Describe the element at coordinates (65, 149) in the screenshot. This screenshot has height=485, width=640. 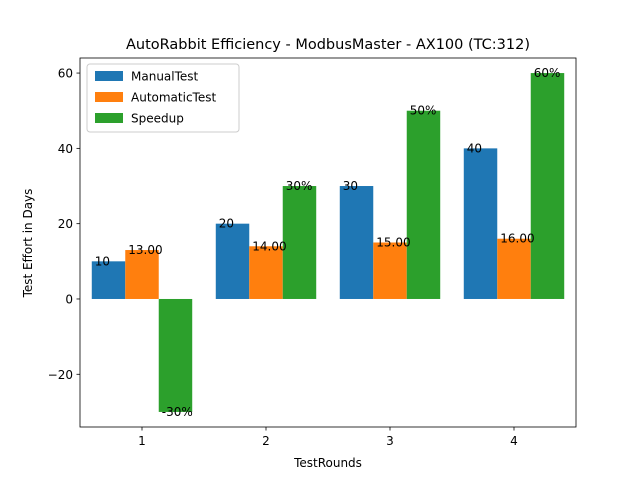
I see `y-tick-label-40: 40` at that location.